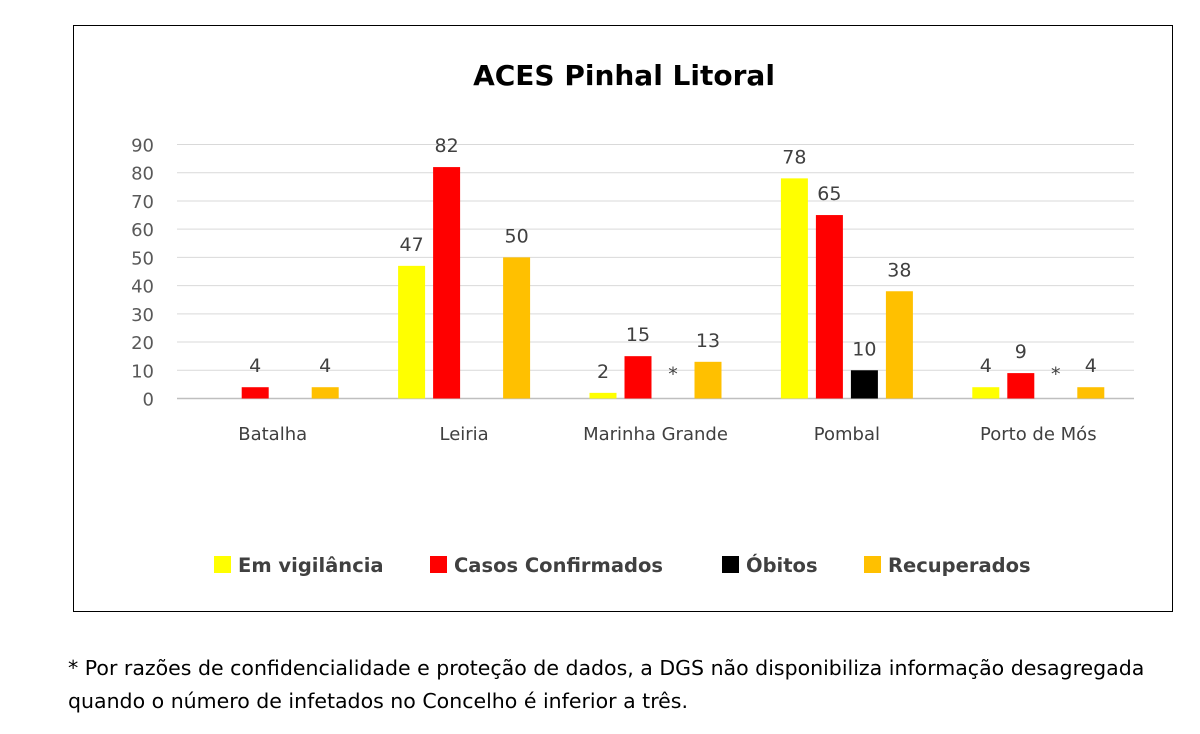 This screenshot has width=1200, height=734. I want to click on x-tick-label-marinha-grande: Marinha Grande, so click(655, 434).